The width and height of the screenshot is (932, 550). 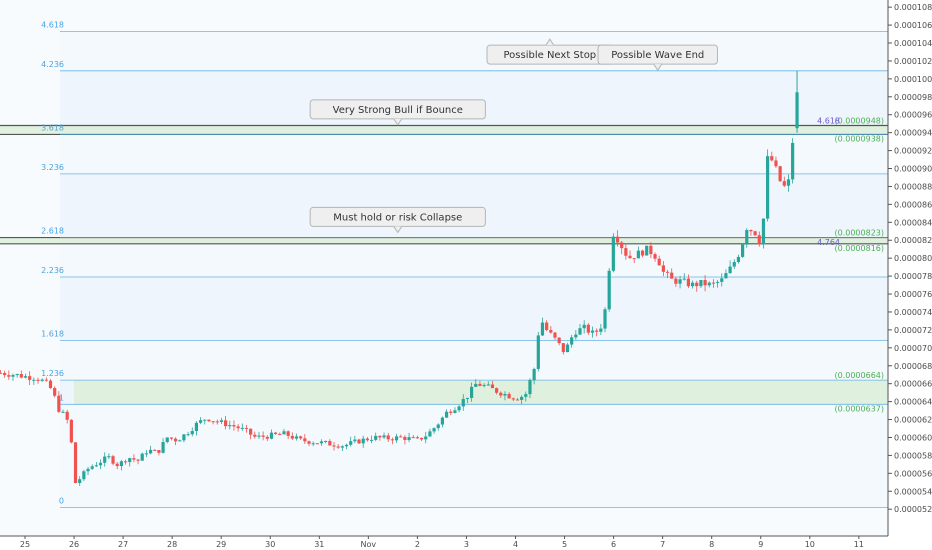 I want to click on x-tick-label: 2, so click(x=417, y=544).